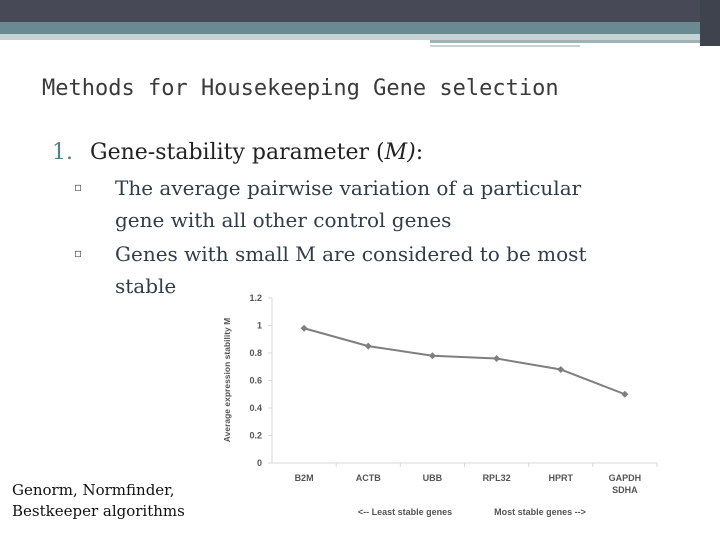  What do you see at coordinates (433, 478) in the screenshot?
I see `x-tick-label: UBB` at bounding box center [433, 478].